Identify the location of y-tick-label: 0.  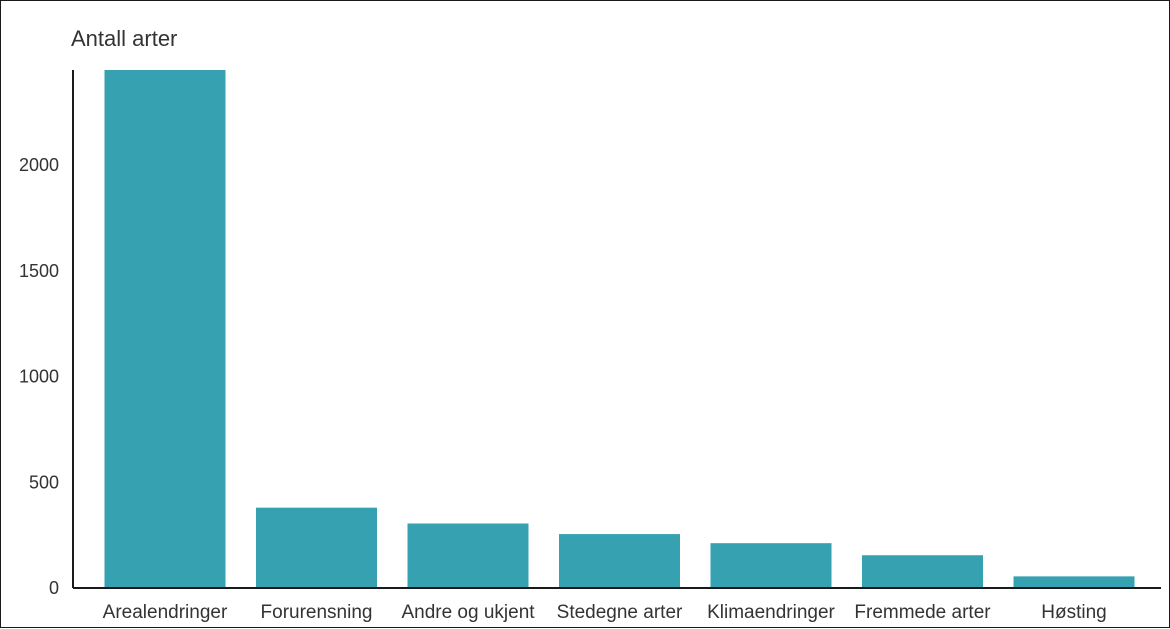
(54, 588).